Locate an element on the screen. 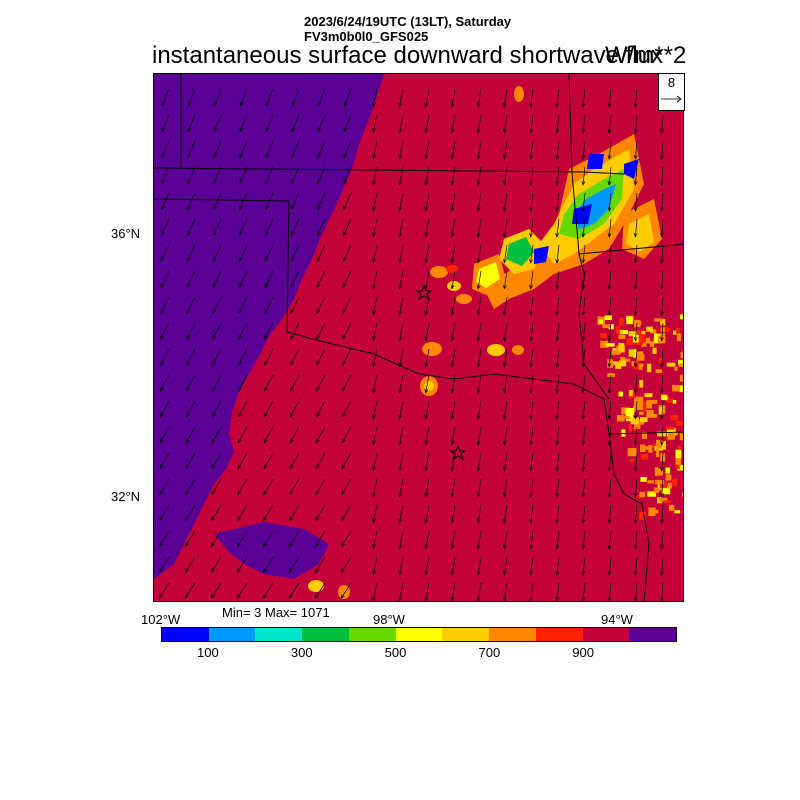 The image size is (800, 800). convective-field-southeast is located at coordinates (640, 417).